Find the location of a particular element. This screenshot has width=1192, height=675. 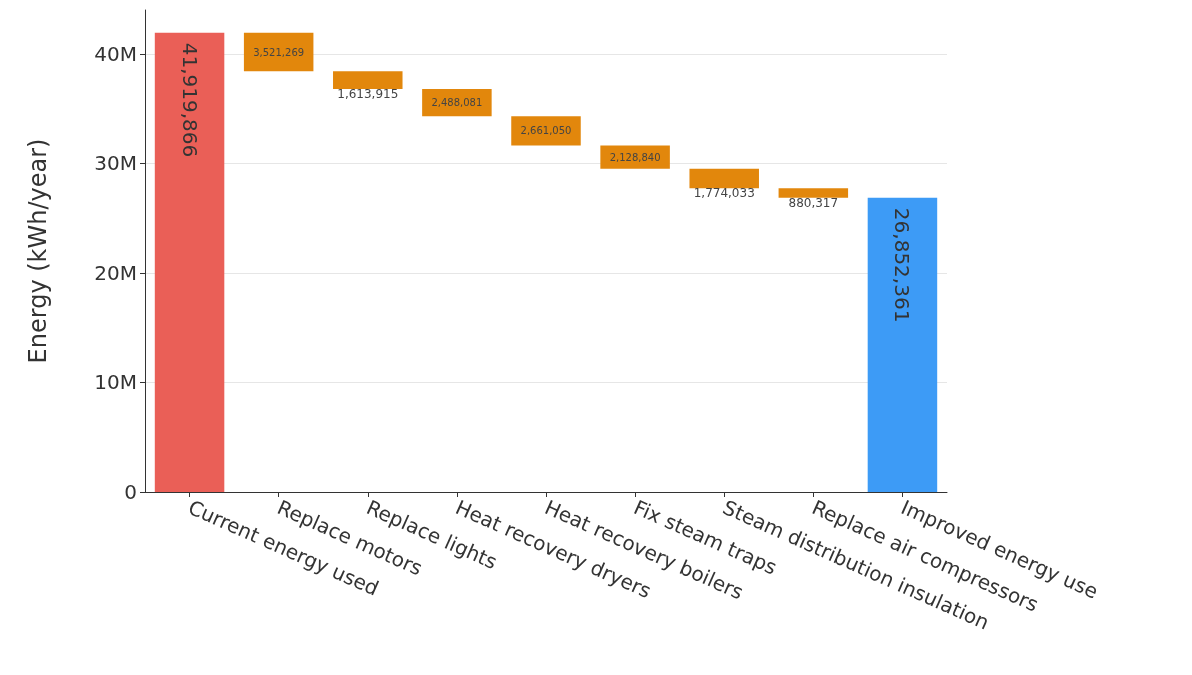

data-label: 2,661,050 is located at coordinates (546, 131).